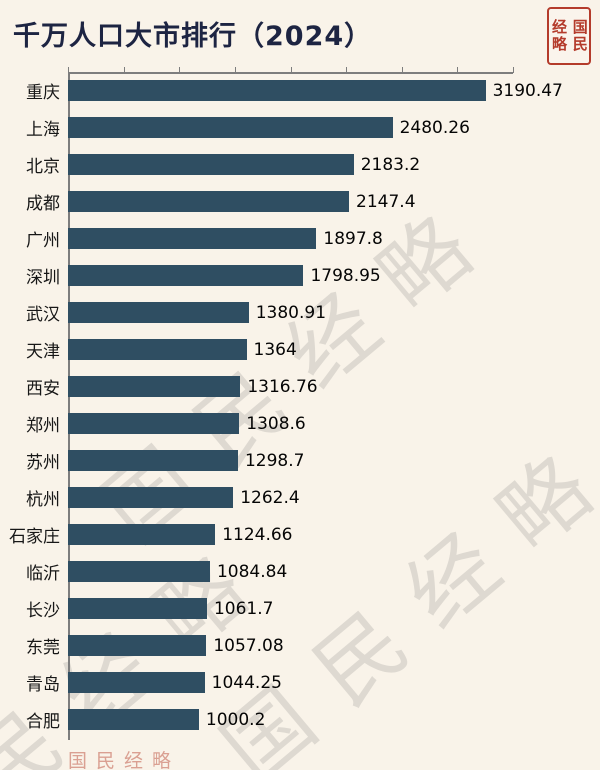  Describe the element at coordinates (43, 130) in the screenshot. I see `bar-label: 上海` at that location.